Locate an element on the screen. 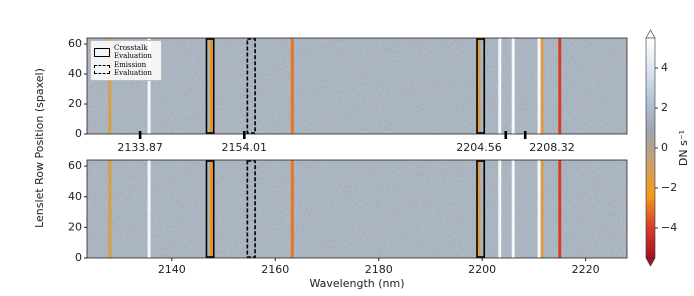  colorbar-label: DN s⁻¹ is located at coordinates (683, 148).